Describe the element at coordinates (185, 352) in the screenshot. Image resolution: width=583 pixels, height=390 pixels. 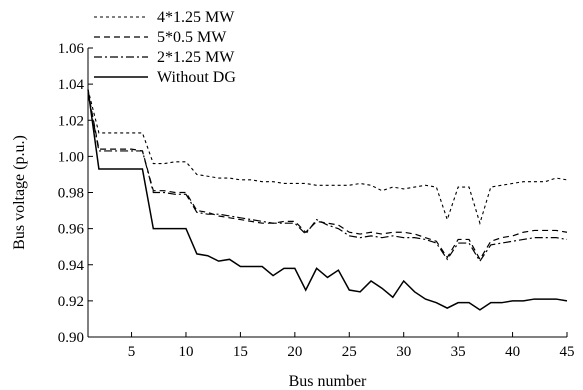
I see `x-tick-label: 10` at that location.